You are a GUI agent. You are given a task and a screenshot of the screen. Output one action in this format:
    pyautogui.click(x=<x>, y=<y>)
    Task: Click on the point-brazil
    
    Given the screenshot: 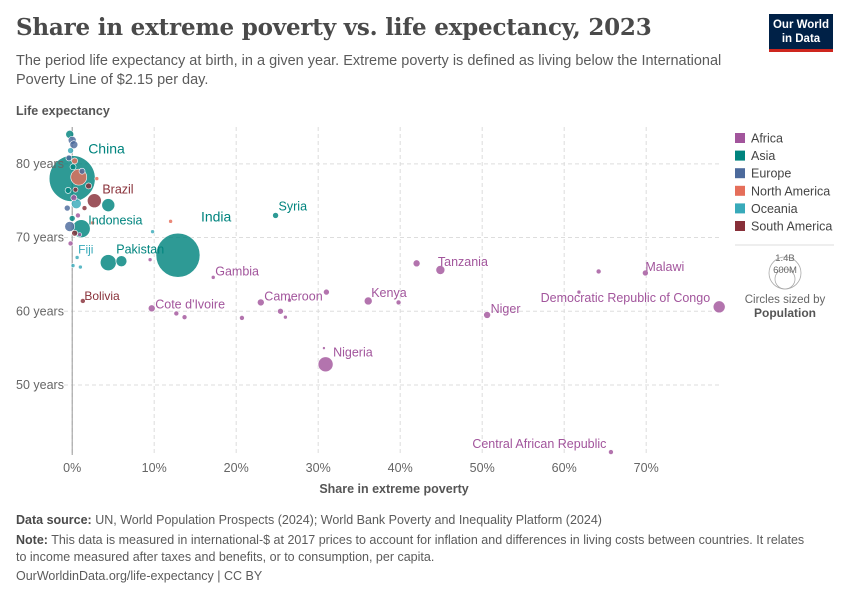 What is the action you would take?
    pyautogui.click(x=94, y=201)
    